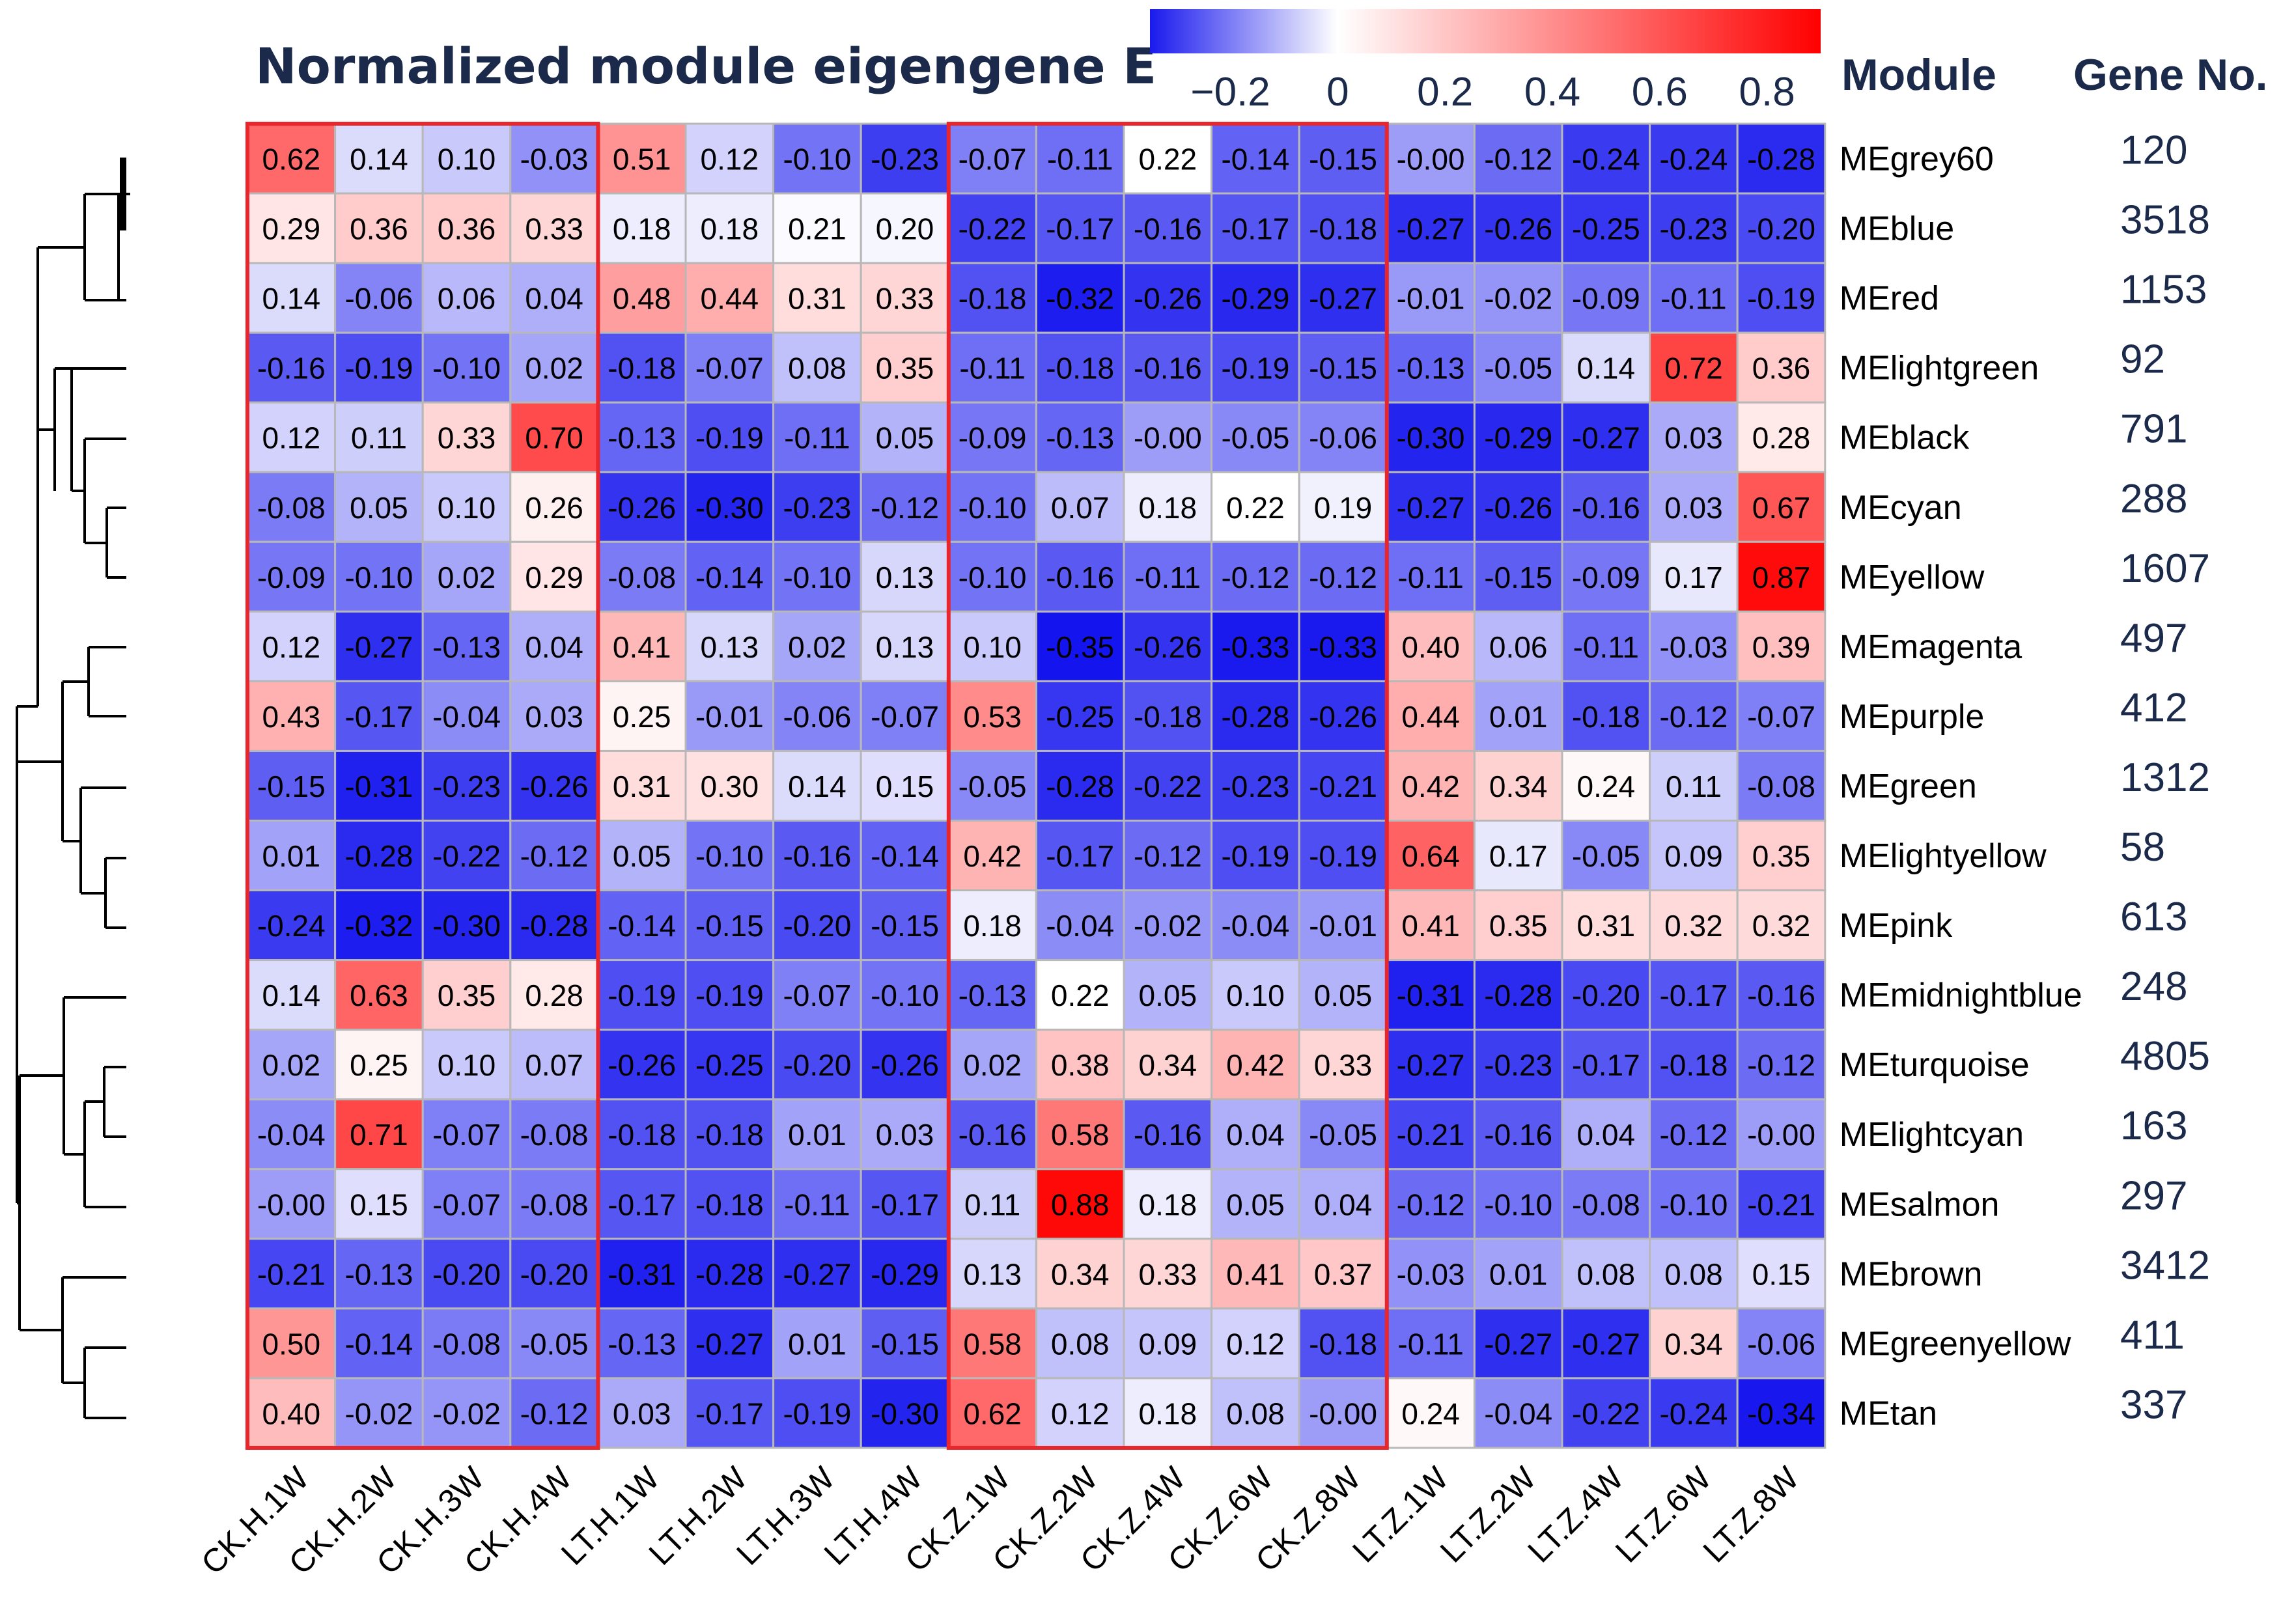 The image size is (2296, 1597). I want to click on cell-value-label: -0.28, so click(554, 926).